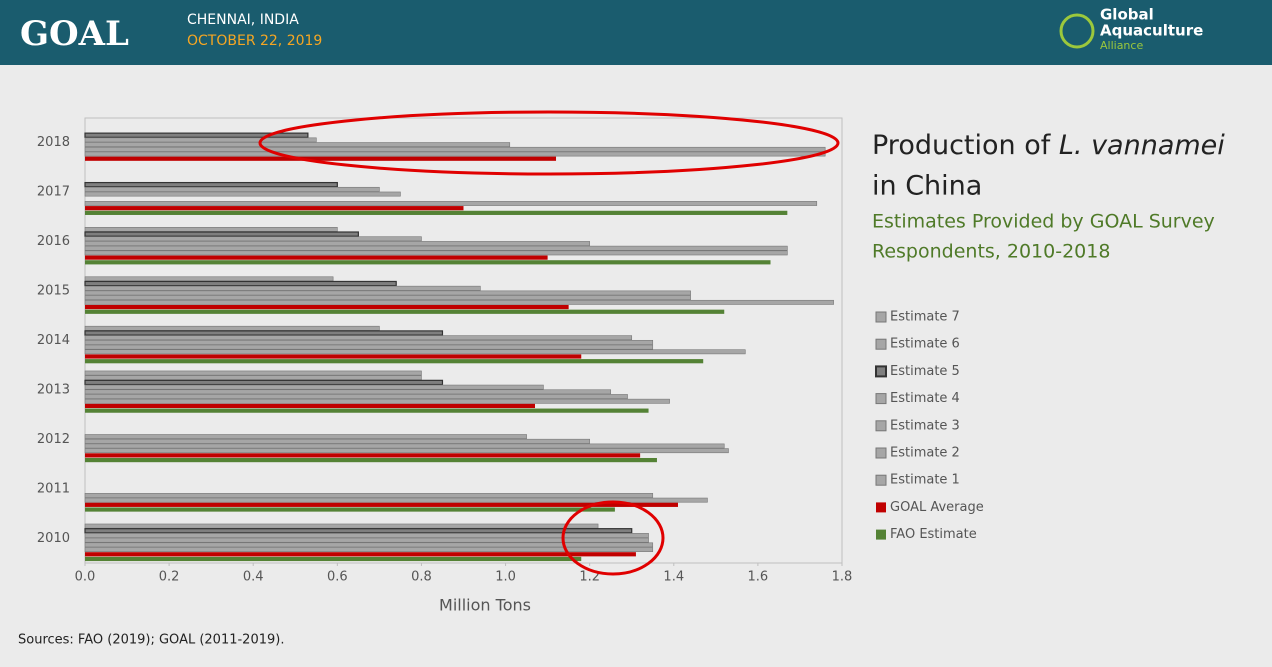 This screenshot has height=667, width=1272. Describe the element at coordinates (485, 605) in the screenshot. I see `x-axis-label: Million Tons` at that location.